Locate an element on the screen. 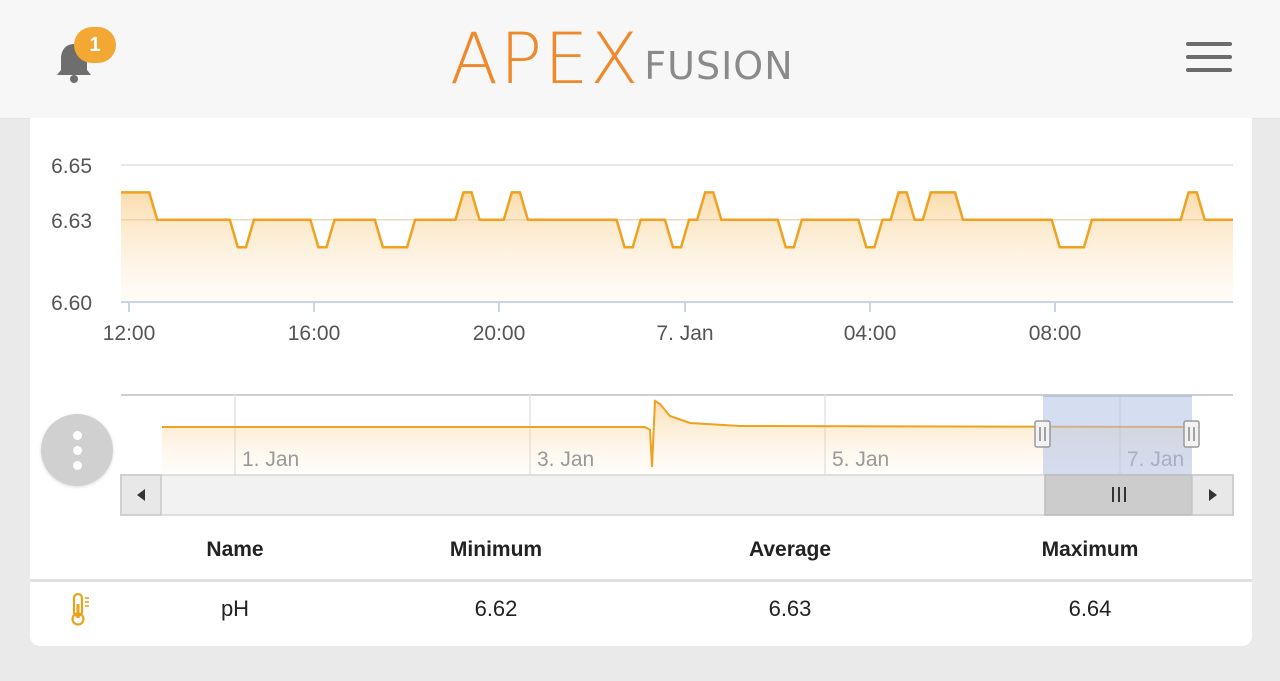  col-header-average: Average is located at coordinates (790, 549).